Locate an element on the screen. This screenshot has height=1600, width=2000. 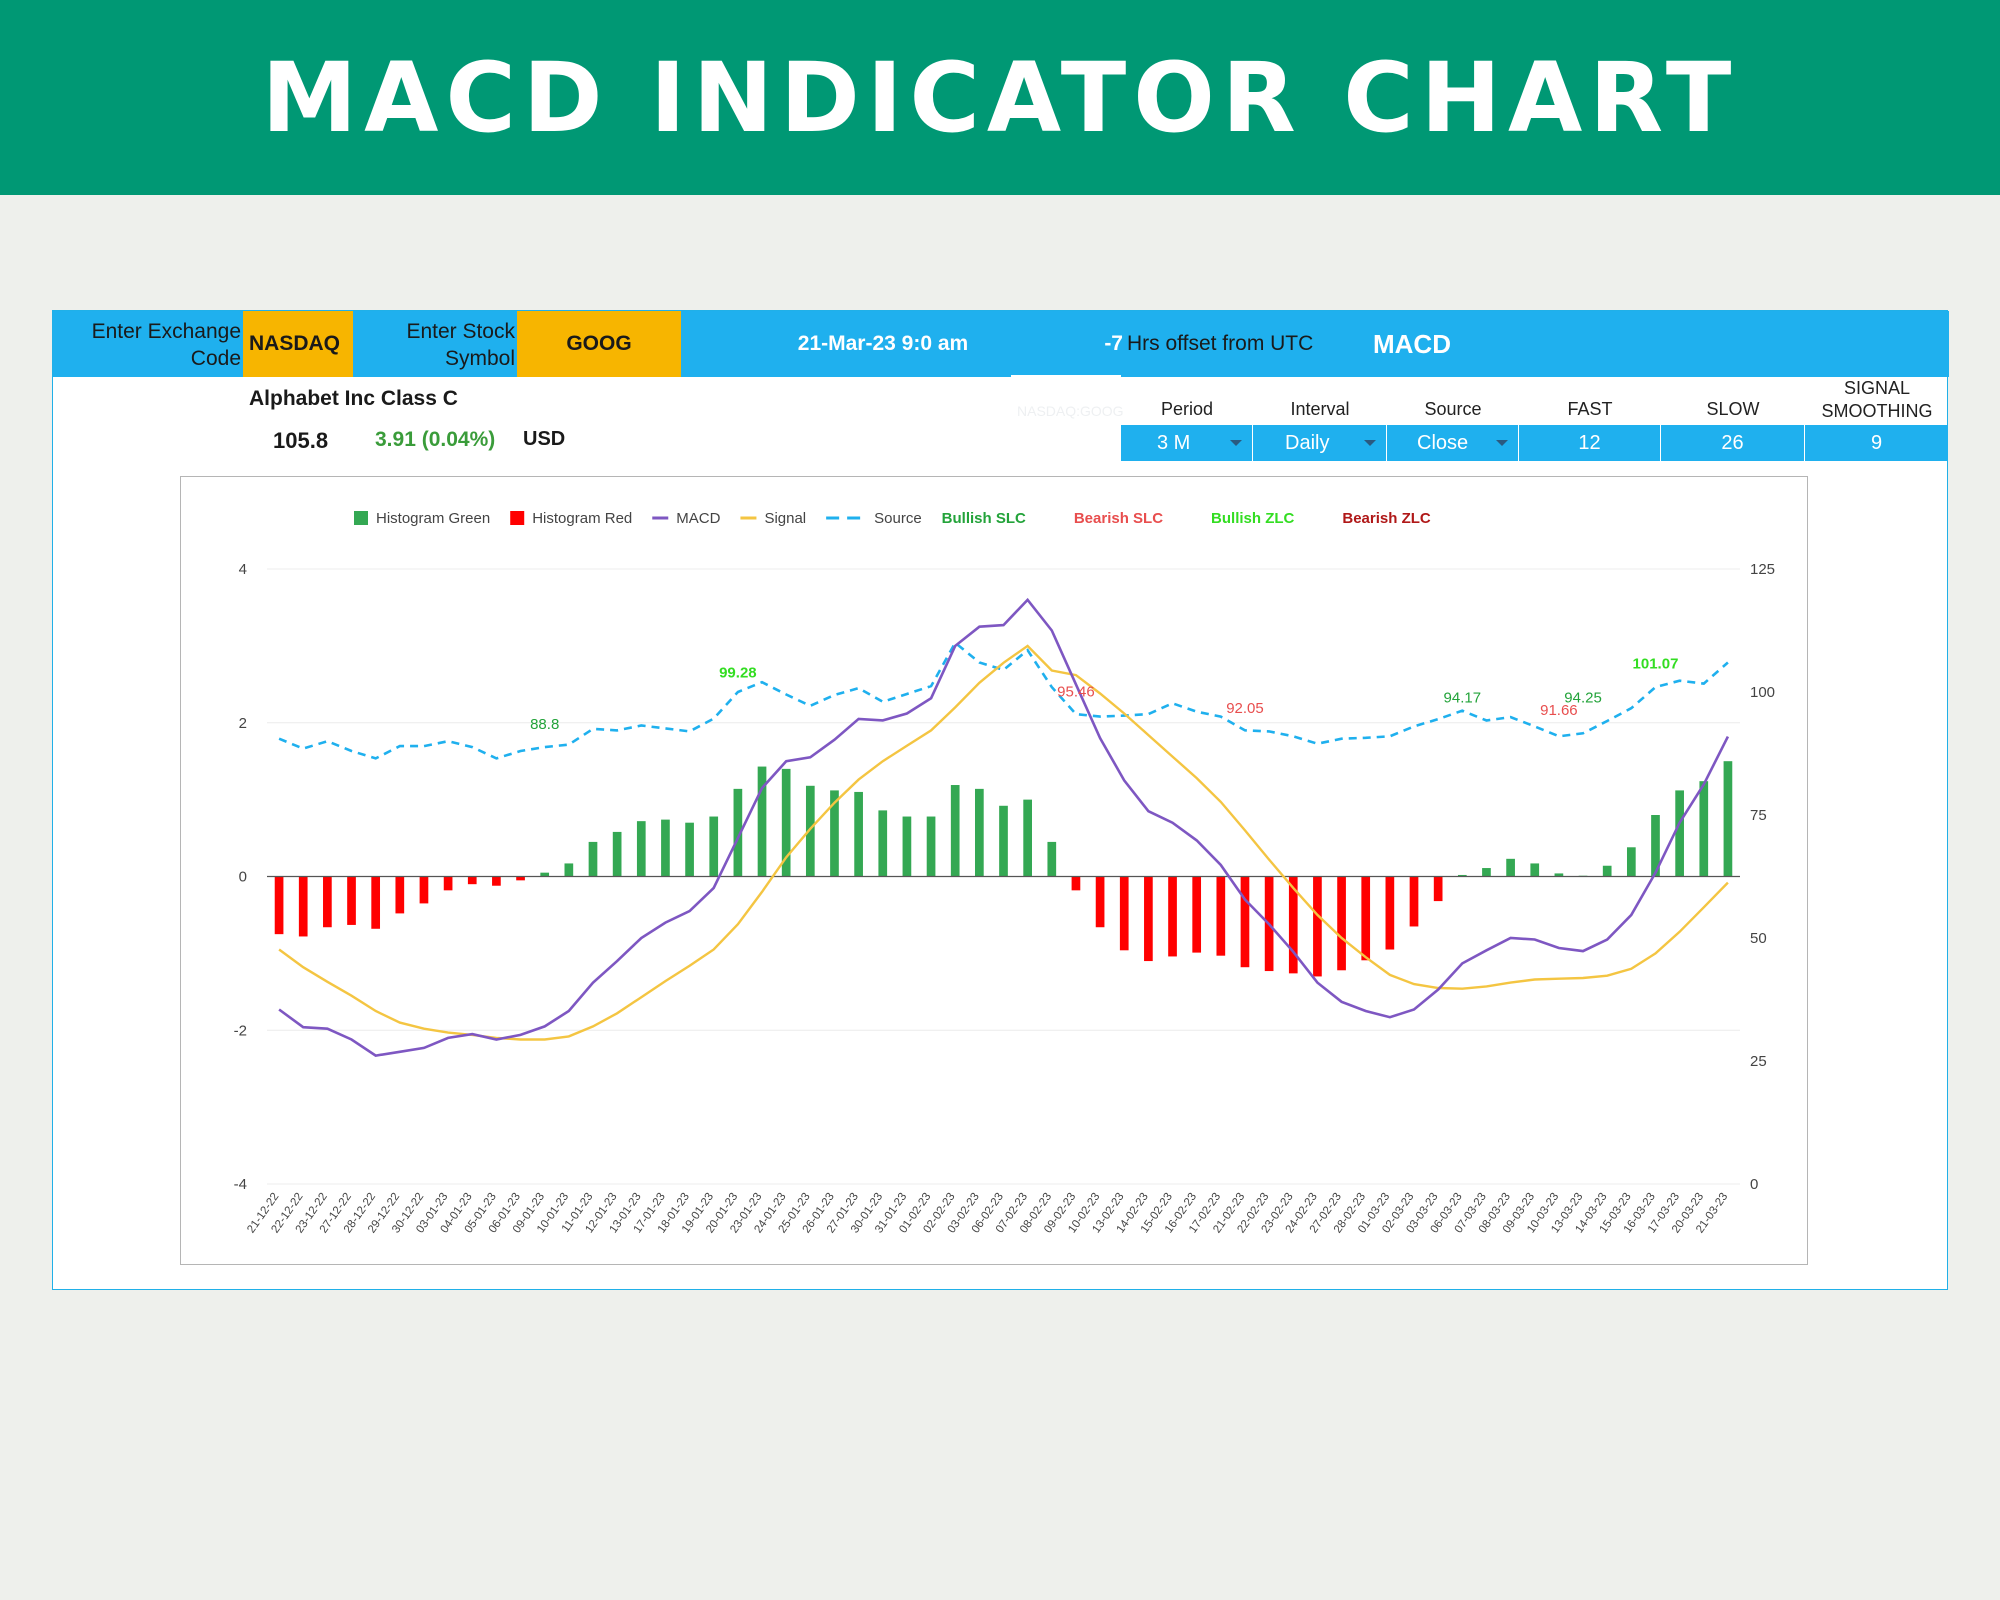
legend-label: Signal is located at coordinates (785, 518).